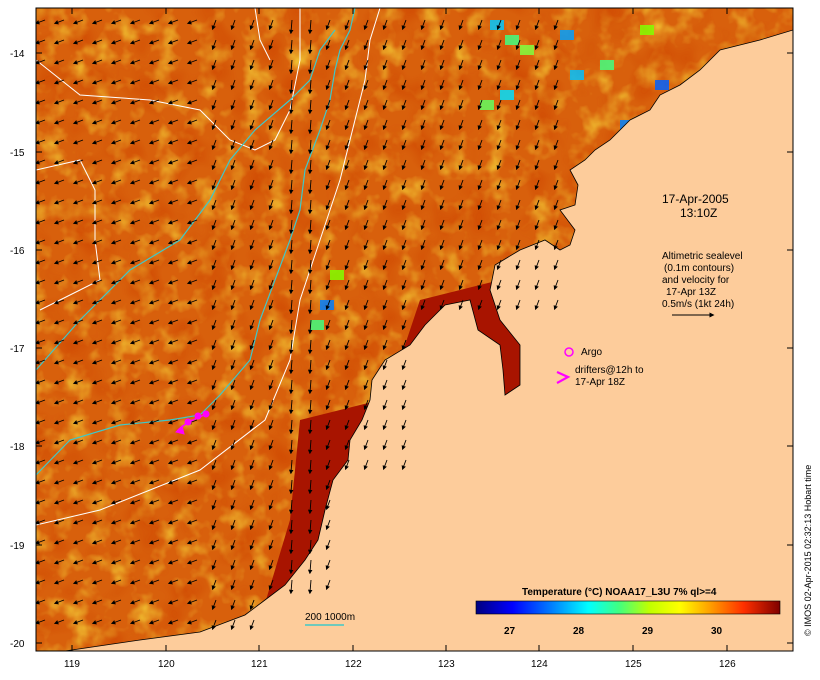 The image size is (820, 680). I want to click on colorbar-tick-label: 28, so click(579, 631).